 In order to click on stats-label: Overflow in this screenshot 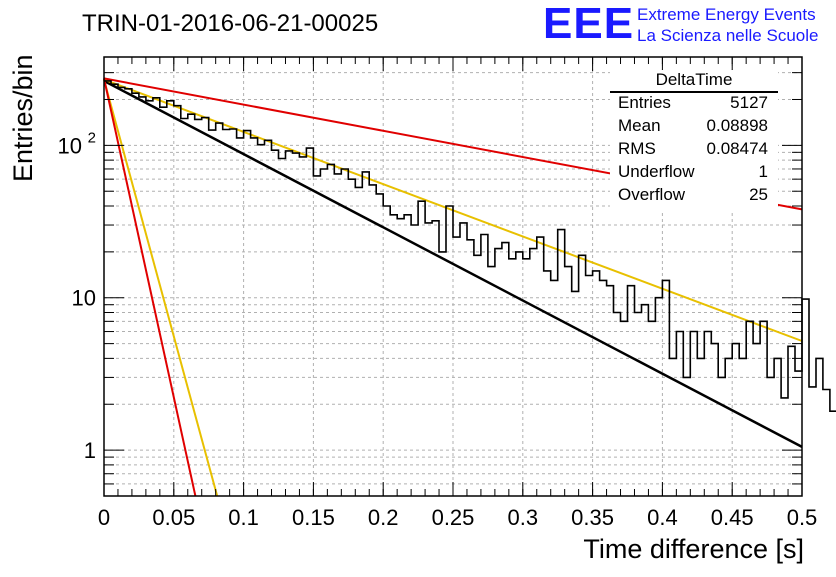, I will do `click(652, 194)`.